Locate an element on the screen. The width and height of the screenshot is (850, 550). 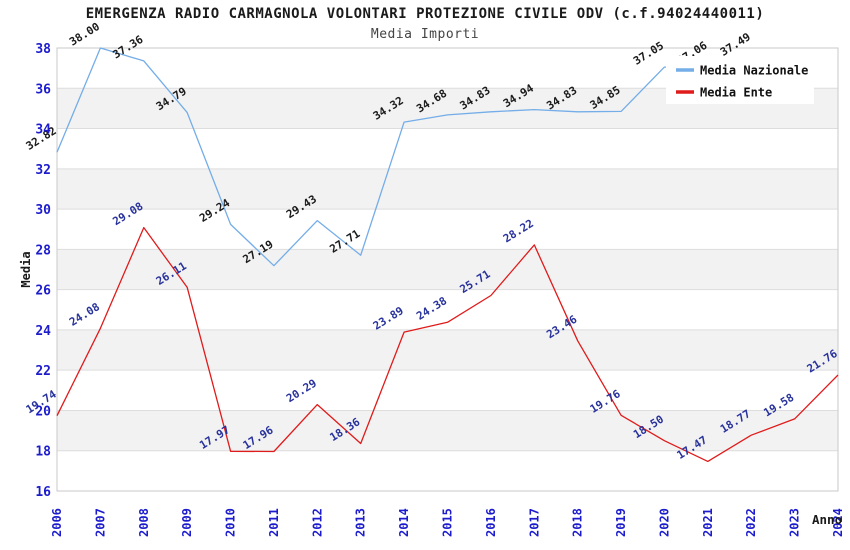
y-tick-label: 34 is located at coordinates (43, 130).